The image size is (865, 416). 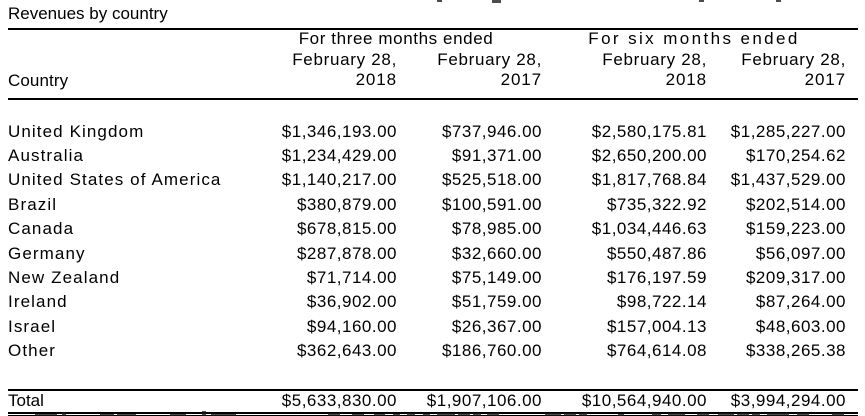 What do you see at coordinates (339, 155) in the screenshot?
I see `value-cell: $1,234,429.00` at bounding box center [339, 155].